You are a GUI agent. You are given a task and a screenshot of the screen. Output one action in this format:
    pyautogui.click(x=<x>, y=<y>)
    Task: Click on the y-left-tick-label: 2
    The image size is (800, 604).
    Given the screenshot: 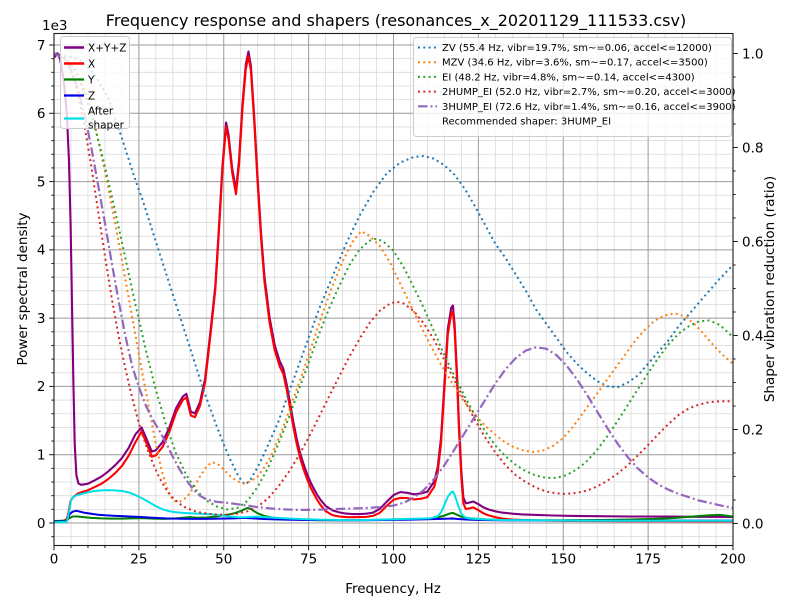 What is the action you would take?
    pyautogui.click(x=41, y=387)
    